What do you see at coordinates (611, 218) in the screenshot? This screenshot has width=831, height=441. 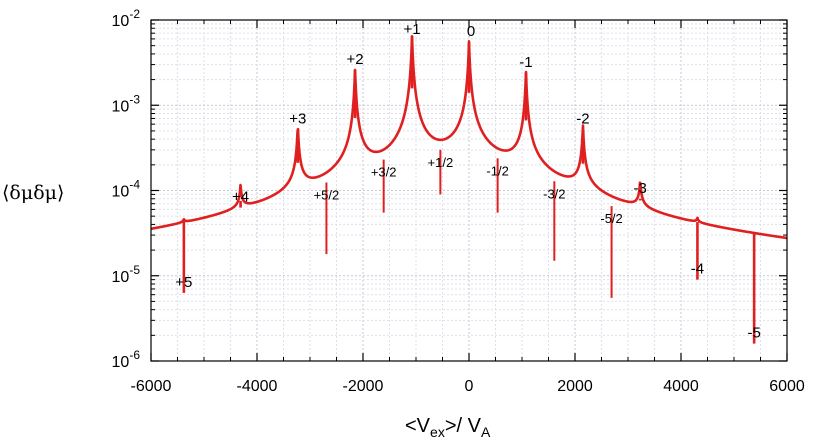 I see `half-resonance-label: -5/2` at bounding box center [611, 218].